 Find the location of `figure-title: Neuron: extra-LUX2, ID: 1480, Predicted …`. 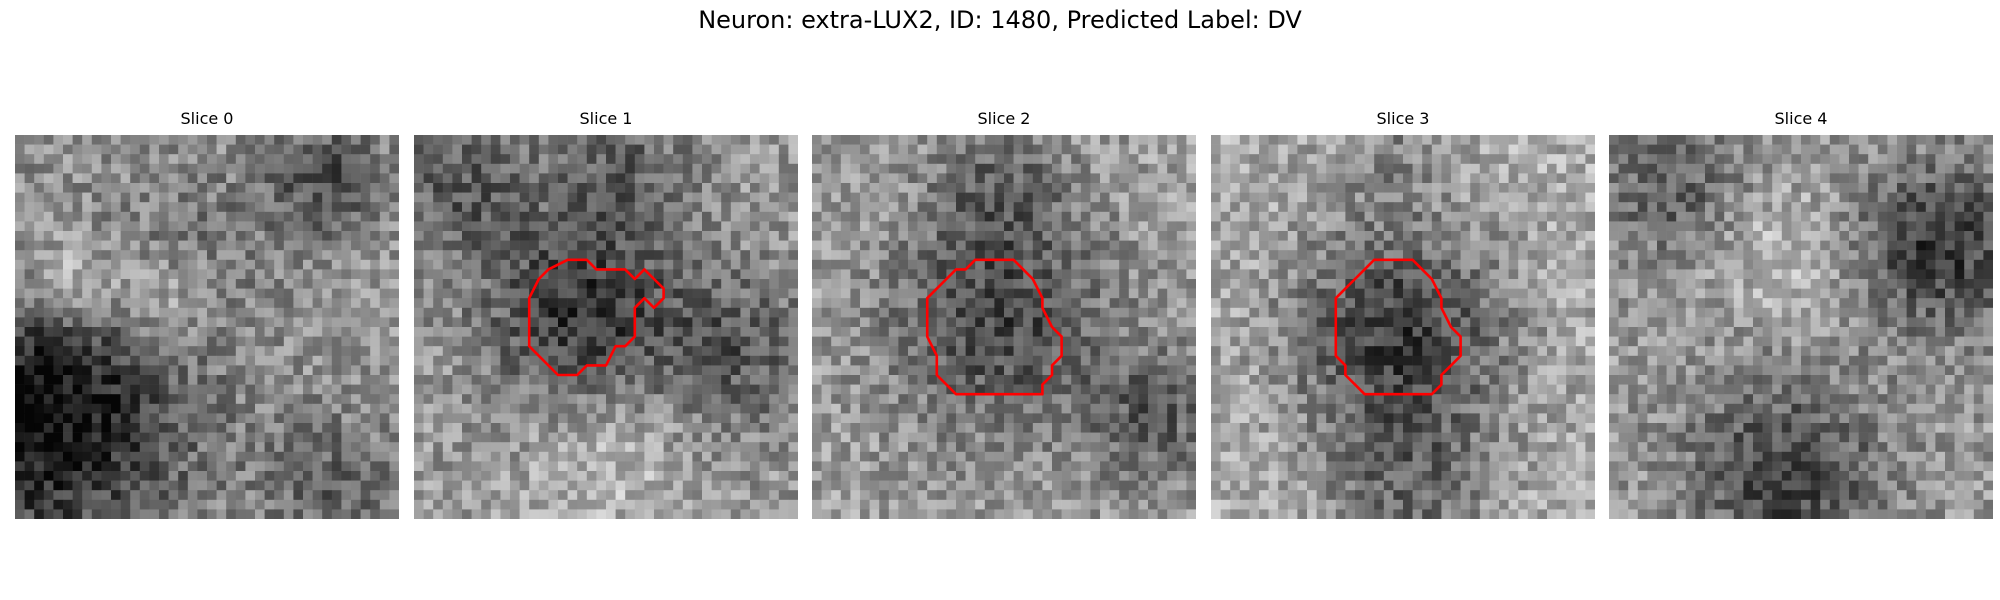

figure-title: Neuron: extra-LUX2, ID: 1480, Predicted … is located at coordinates (1000, 20).